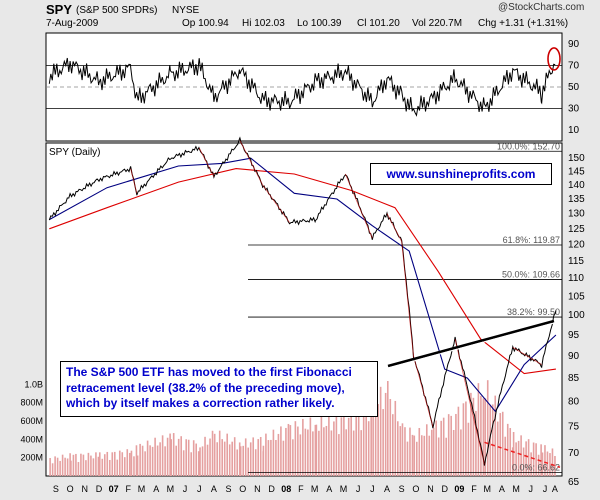 This screenshot has width=600, height=500. Describe the element at coordinates (31, 421) in the screenshot. I see `volume-tick-label: 600M` at that location.